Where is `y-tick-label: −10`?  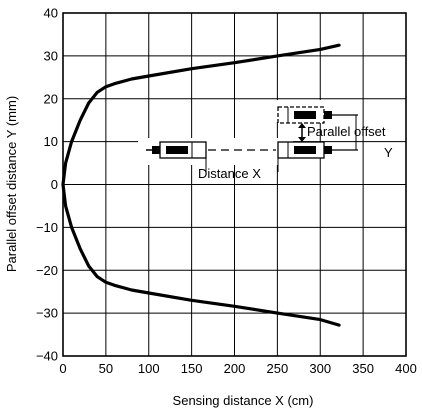 y-tick-label: −10 is located at coordinates (47, 227).